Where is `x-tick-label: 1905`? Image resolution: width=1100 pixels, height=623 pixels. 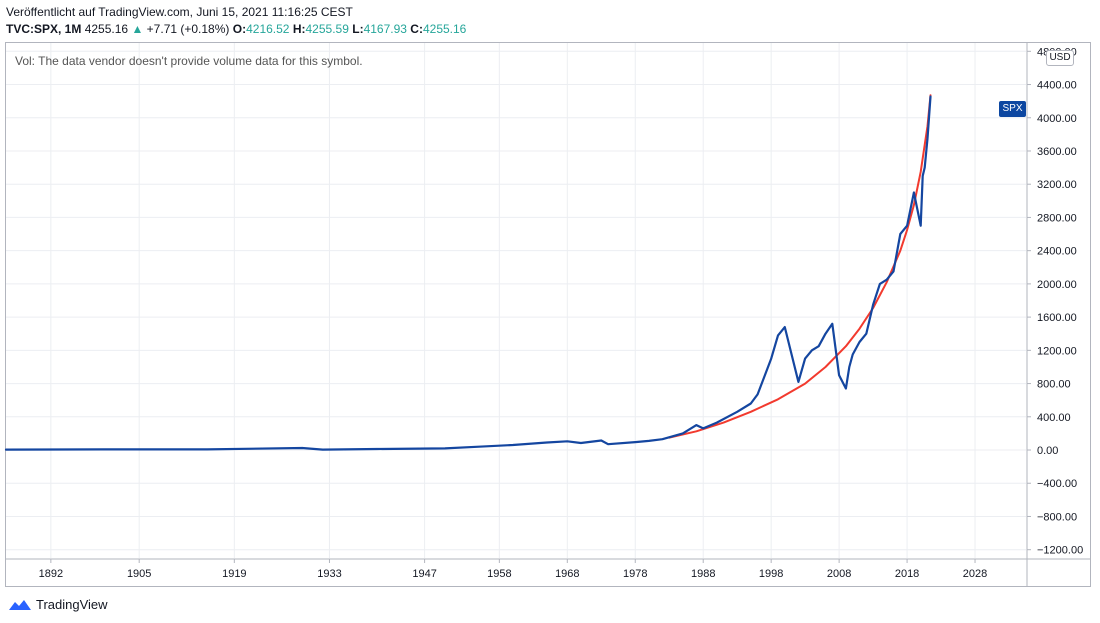 x-tick-label: 1905 is located at coordinates (139, 574).